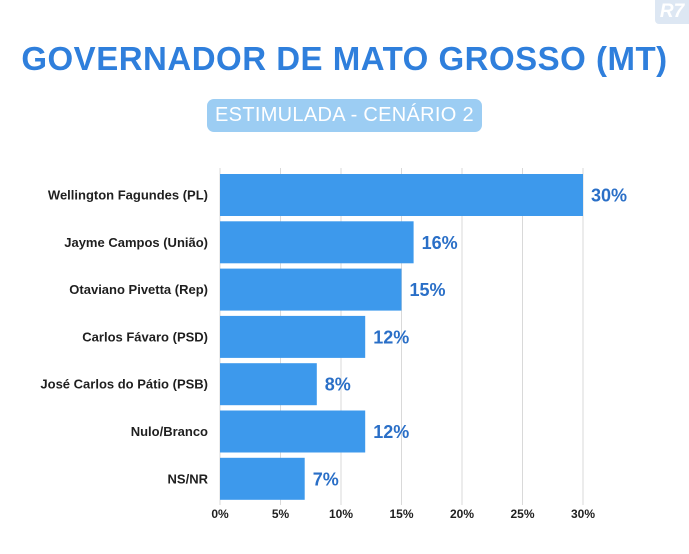 This screenshot has height=554, width=689. What do you see at coordinates (281, 514) in the screenshot?
I see `x-tick-label-1: 5%` at bounding box center [281, 514].